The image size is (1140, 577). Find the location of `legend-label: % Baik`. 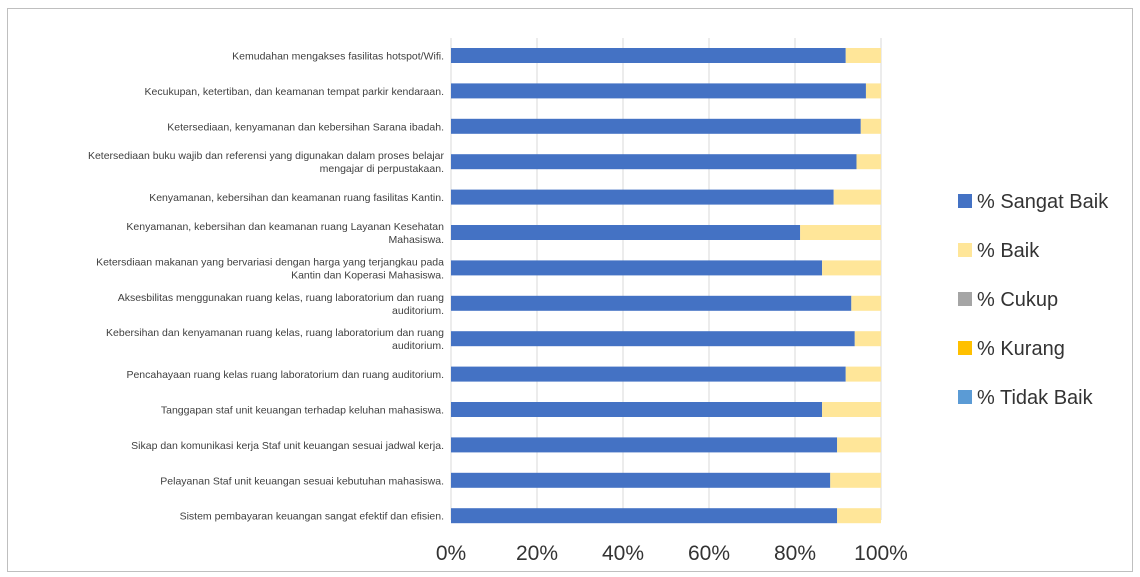

legend-label: % Baik is located at coordinates (1008, 251).